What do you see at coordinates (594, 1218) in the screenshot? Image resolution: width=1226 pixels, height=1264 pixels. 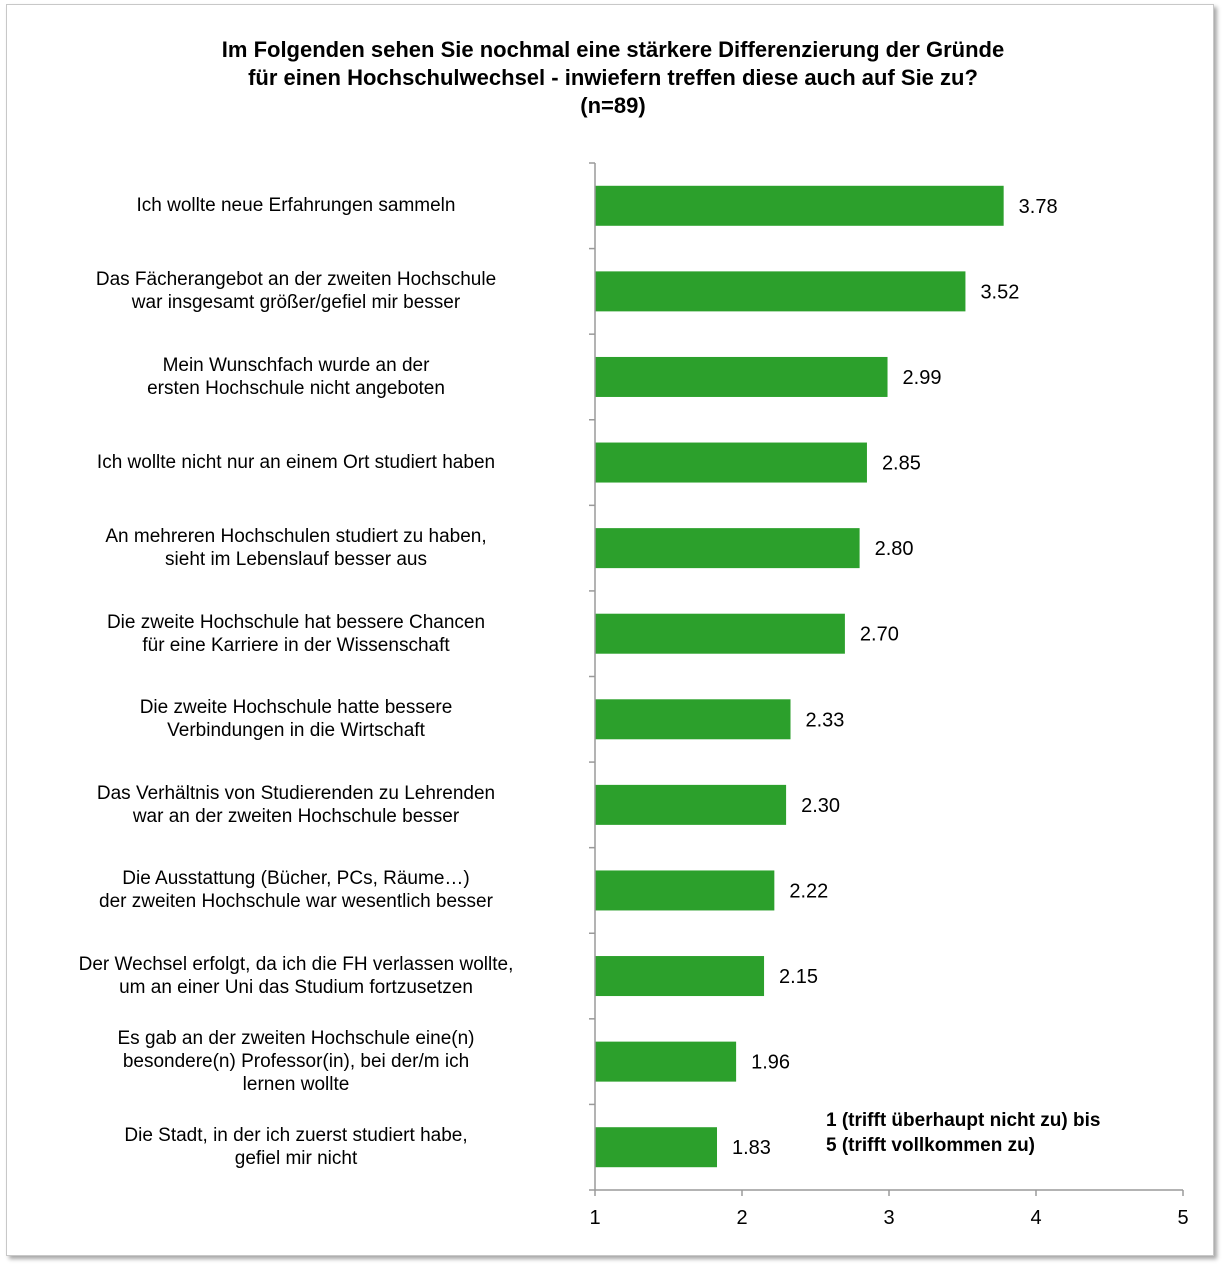 I see `x-tick-label: 1` at bounding box center [594, 1218].